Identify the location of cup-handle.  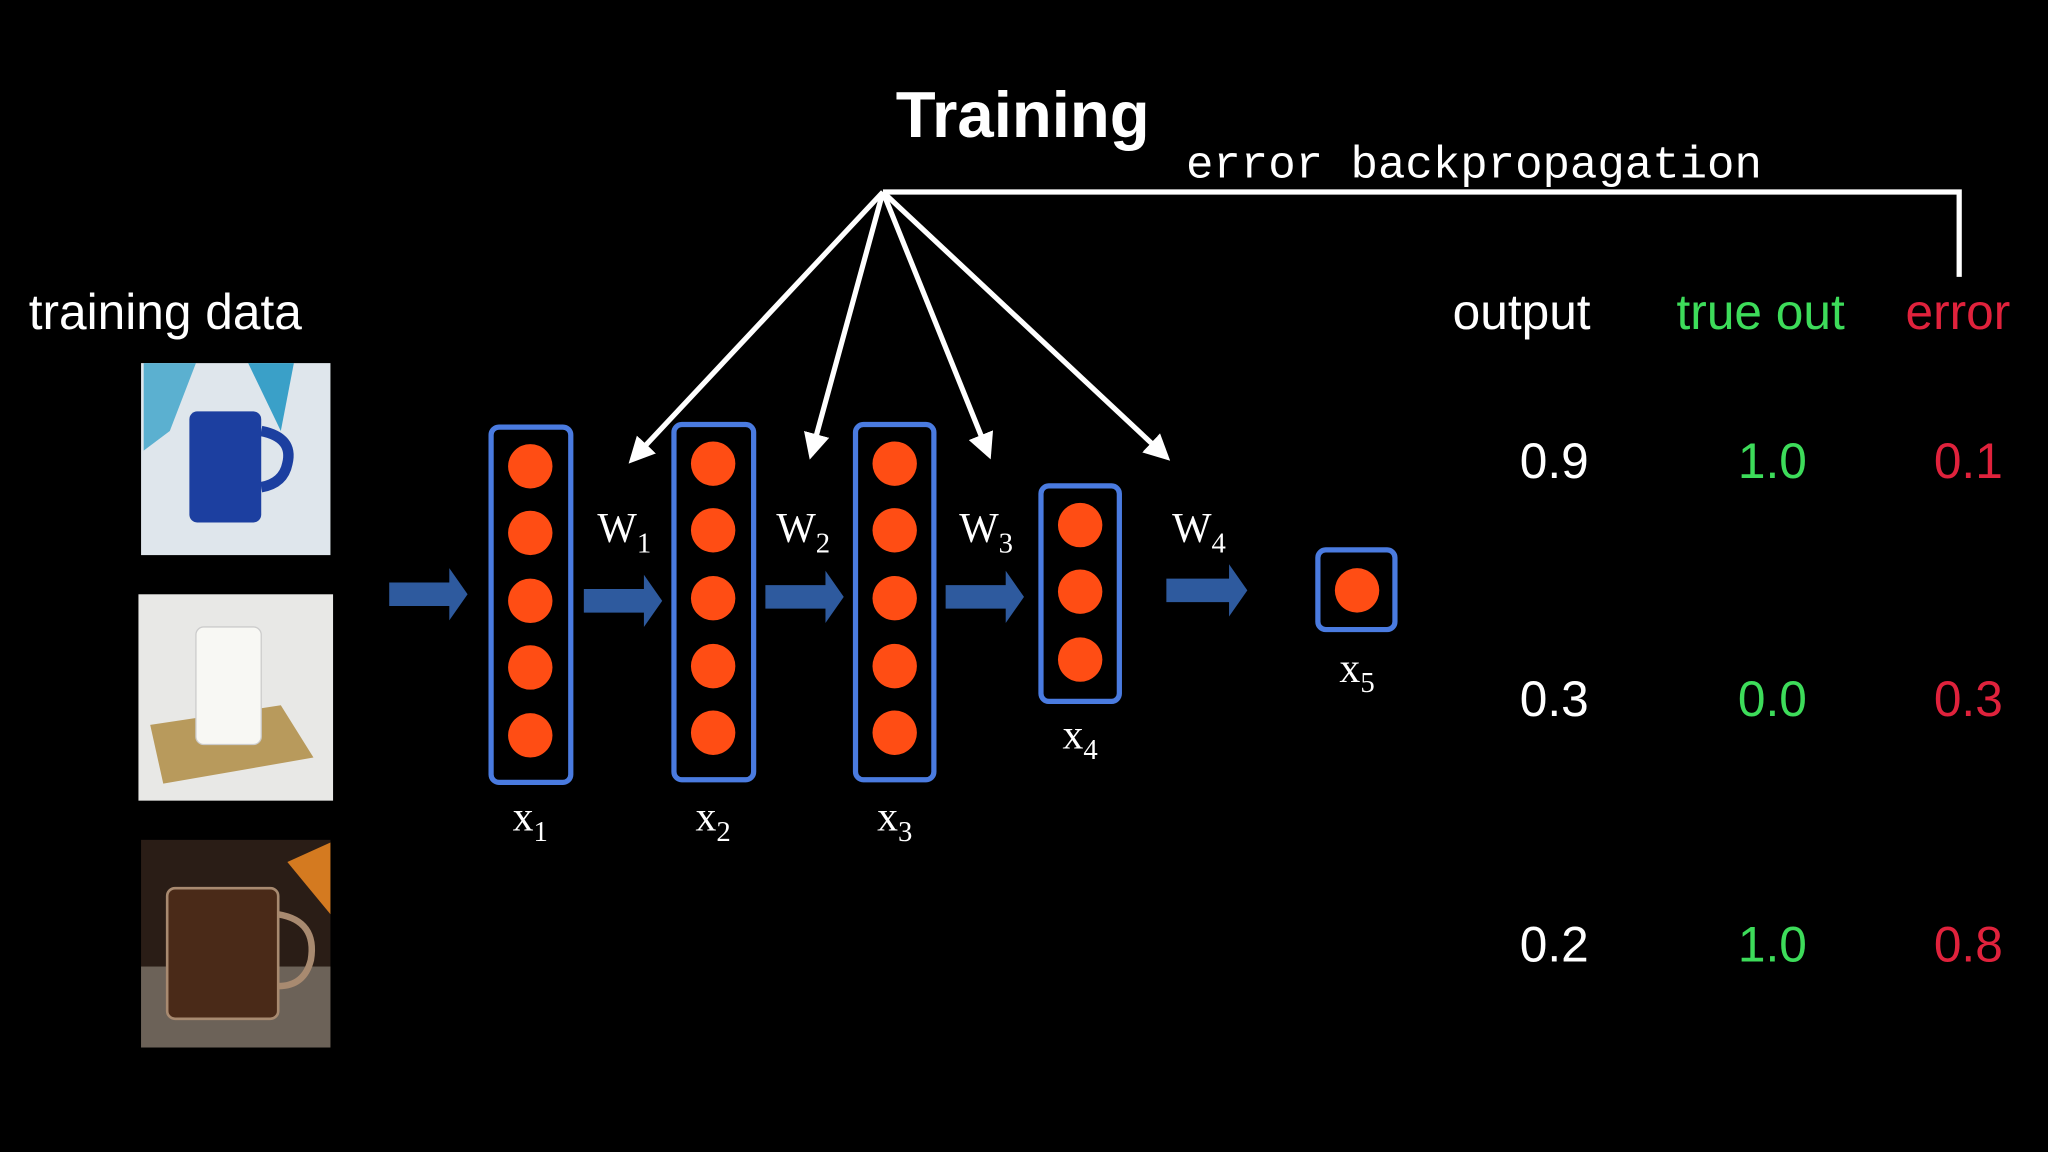
(296, 950).